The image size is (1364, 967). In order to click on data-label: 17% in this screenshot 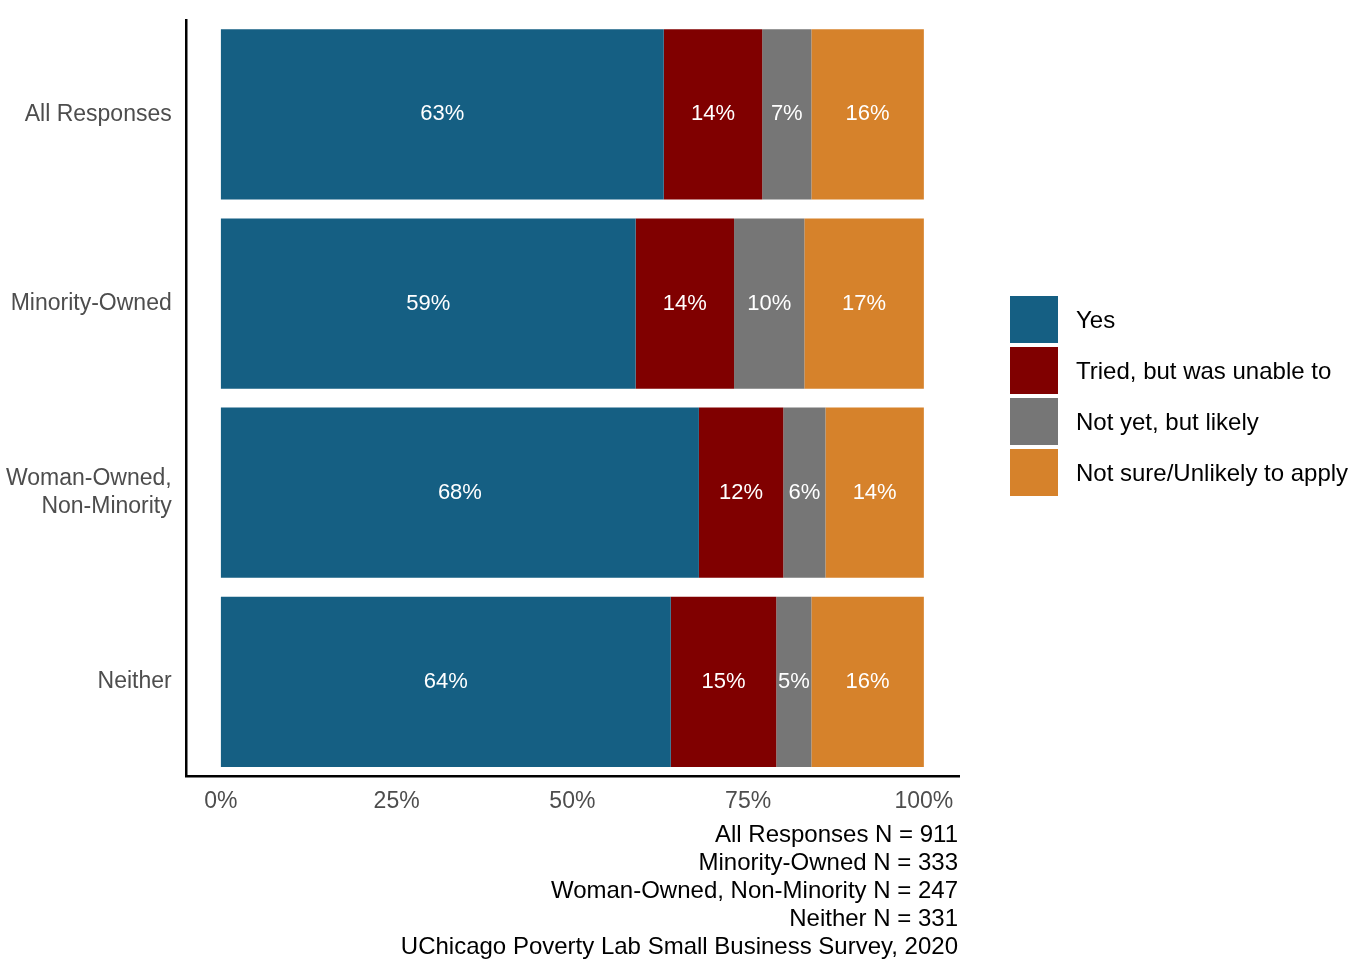, I will do `click(864, 302)`.